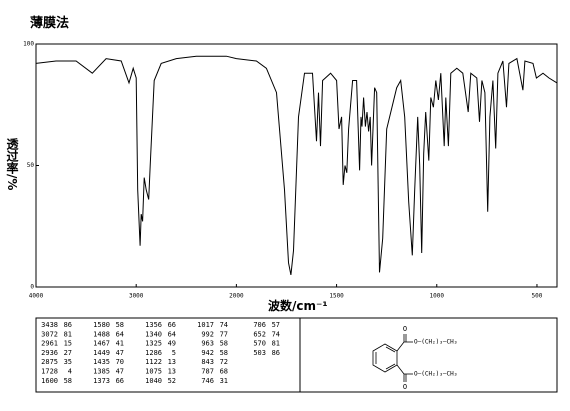 Image resolution: width=570 pixels, height=411 pixels. What do you see at coordinates (207, 362) in the screenshot?
I see `peak-wavenumber: 843` at bounding box center [207, 362].